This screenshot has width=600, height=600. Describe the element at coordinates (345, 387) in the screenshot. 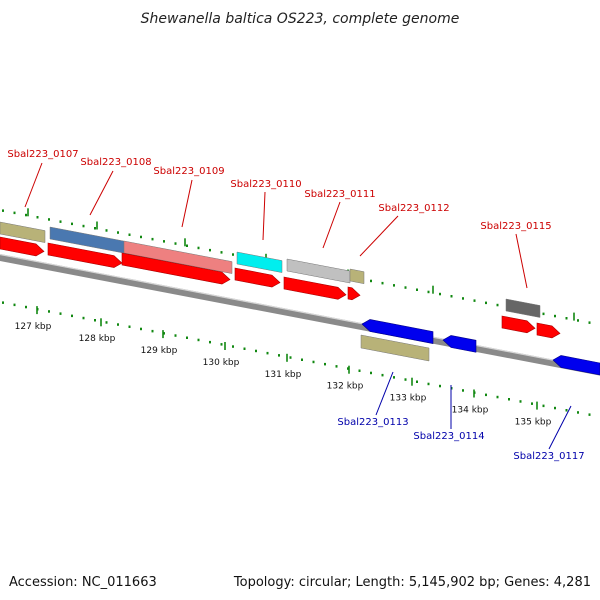

I see `scale-label: 132 kbp` at that location.